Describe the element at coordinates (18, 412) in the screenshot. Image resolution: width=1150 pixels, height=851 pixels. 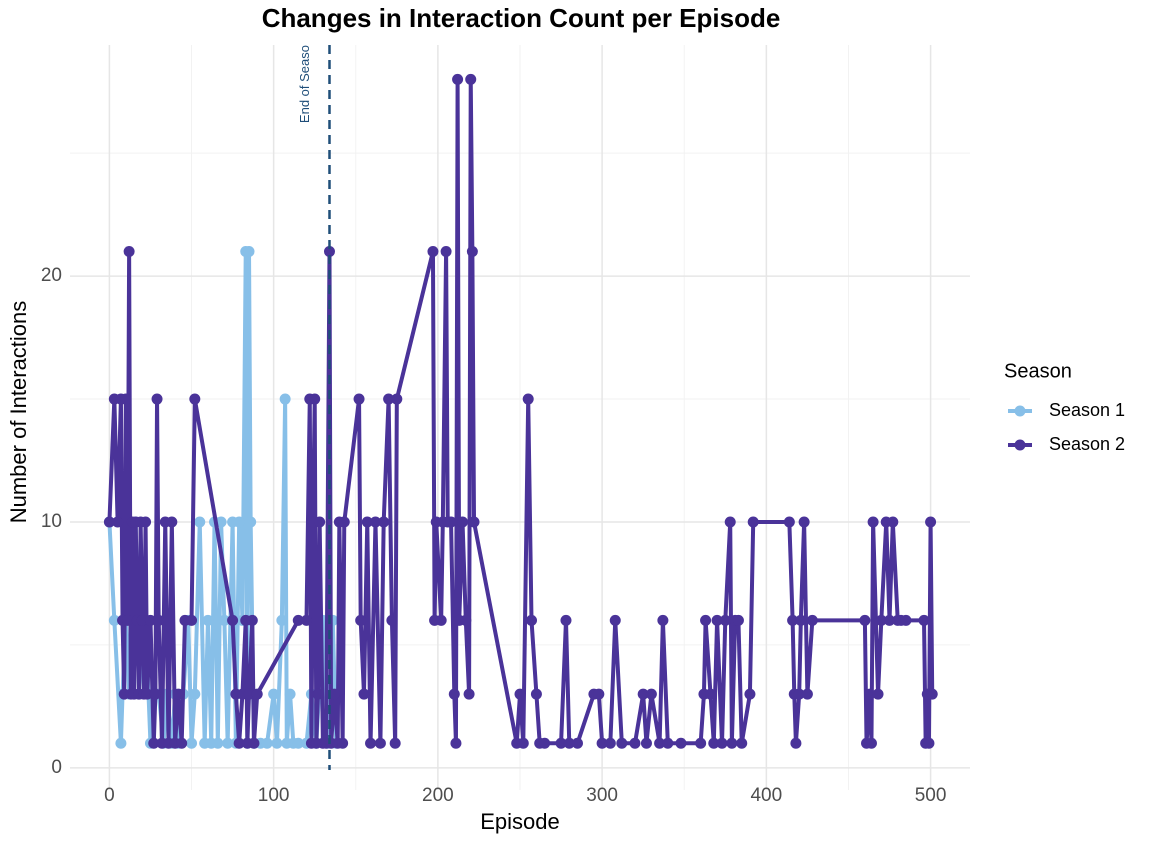
I see `y-axis-title: Number of Interactions` at that location.